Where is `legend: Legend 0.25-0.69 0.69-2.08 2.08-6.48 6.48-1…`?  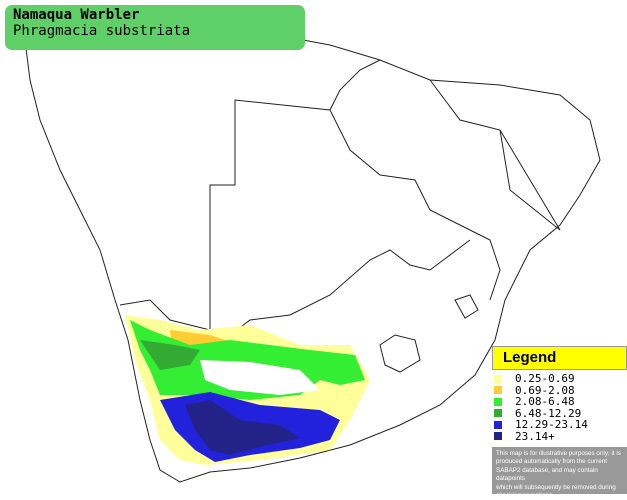 legend: Legend 0.25-0.69 0.69-2.08 2.08-6.48 6.48-1… is located at coordinates (559, 422).